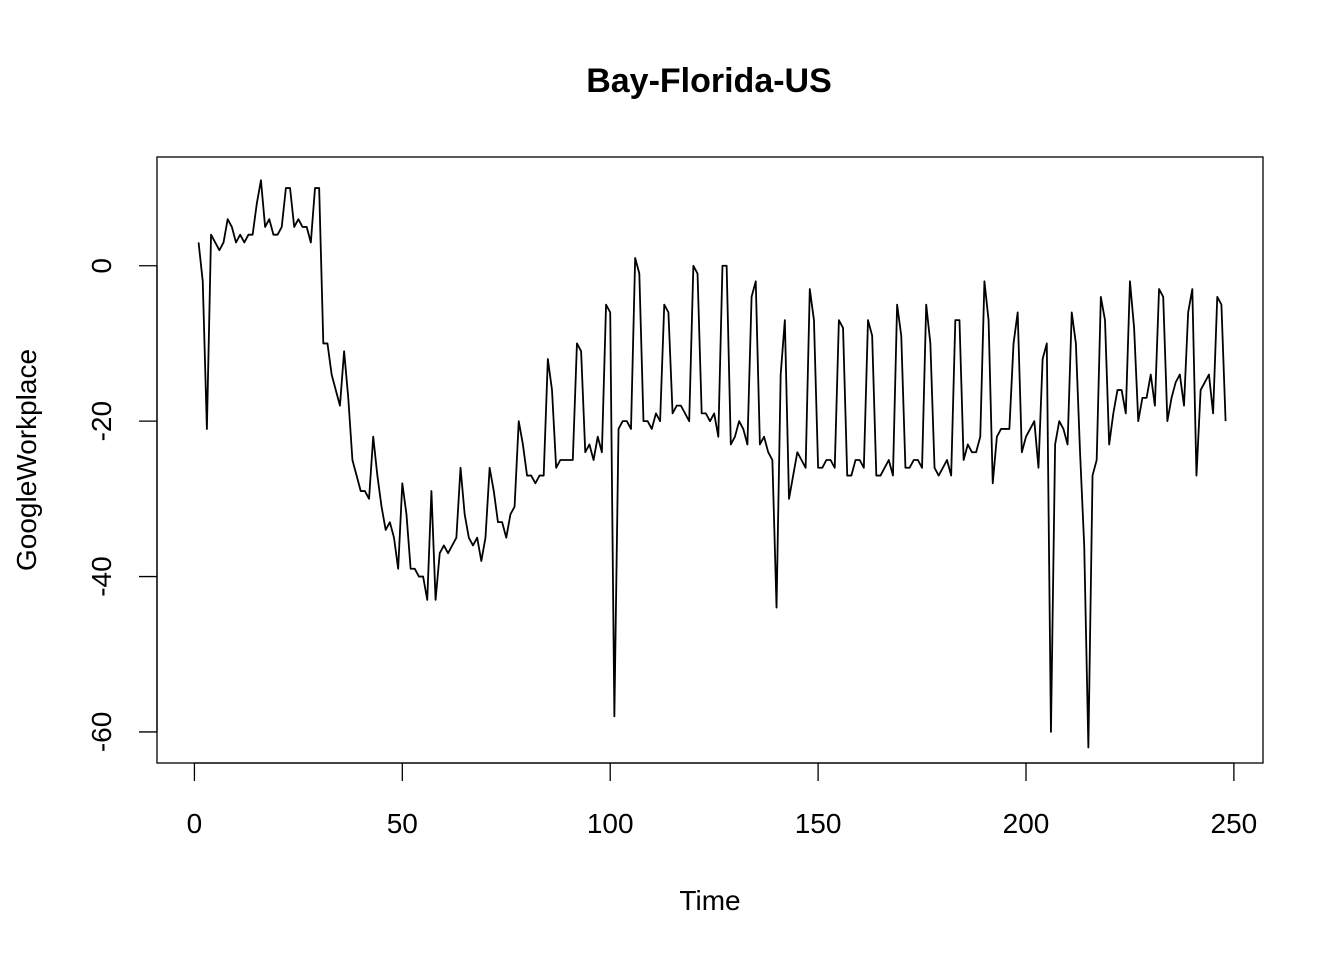 The image size is (1344, 960). What do you see at coordinates (610, 823) in the screenshot?
I see `x-tick-label: 100` at bounding box center [610, 823].